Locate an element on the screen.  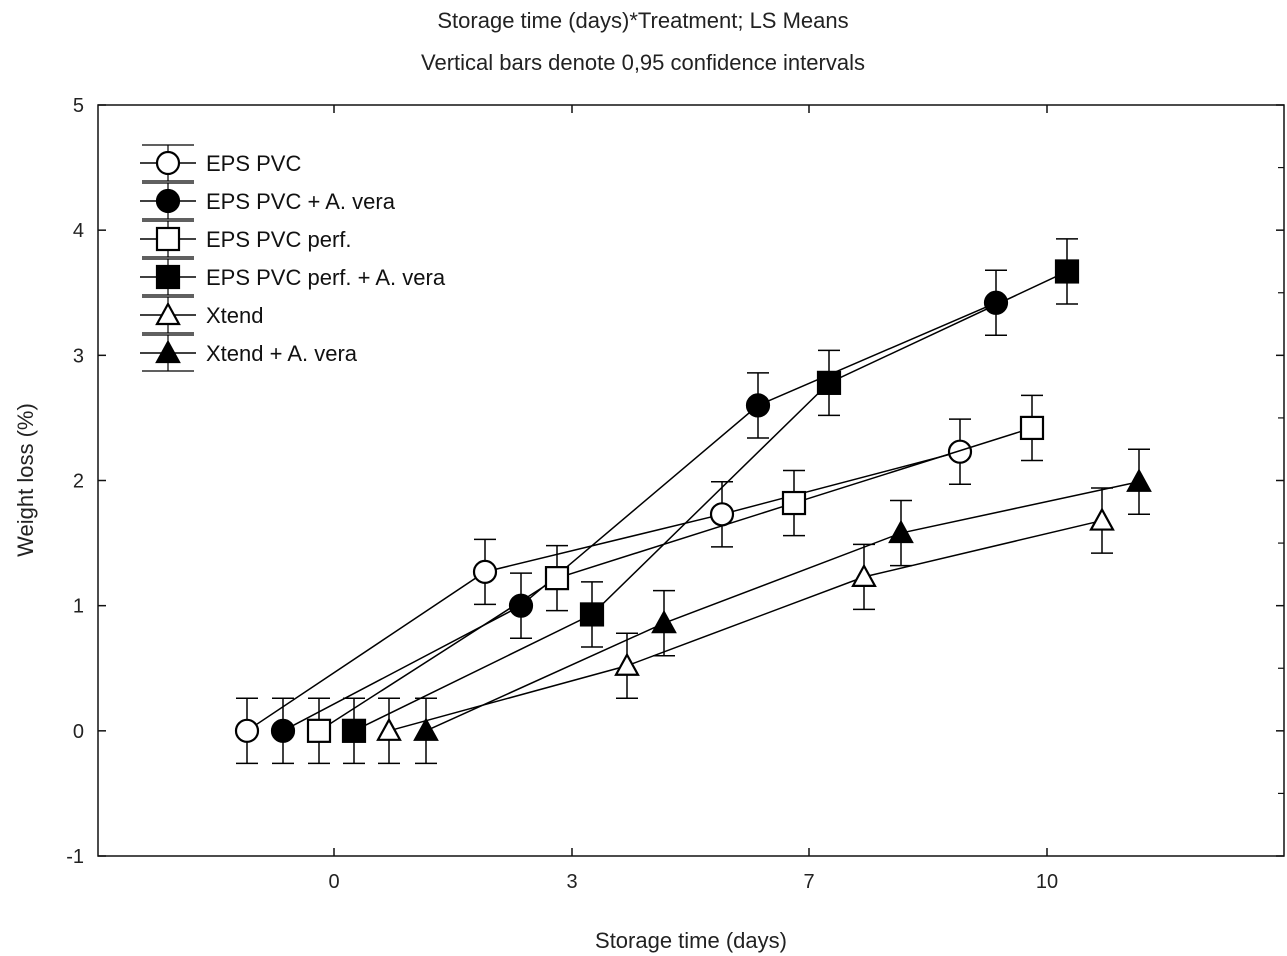
legend-label: Xtend is located at coordinates (235, 315).